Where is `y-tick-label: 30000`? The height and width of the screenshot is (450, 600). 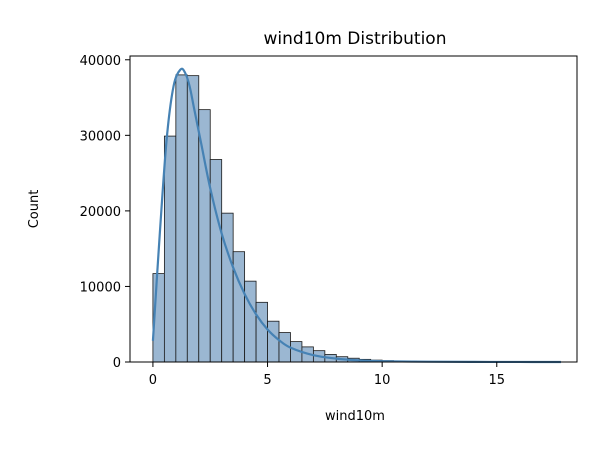
y-tick-label: 30000 is located at coordinates (100, 136).